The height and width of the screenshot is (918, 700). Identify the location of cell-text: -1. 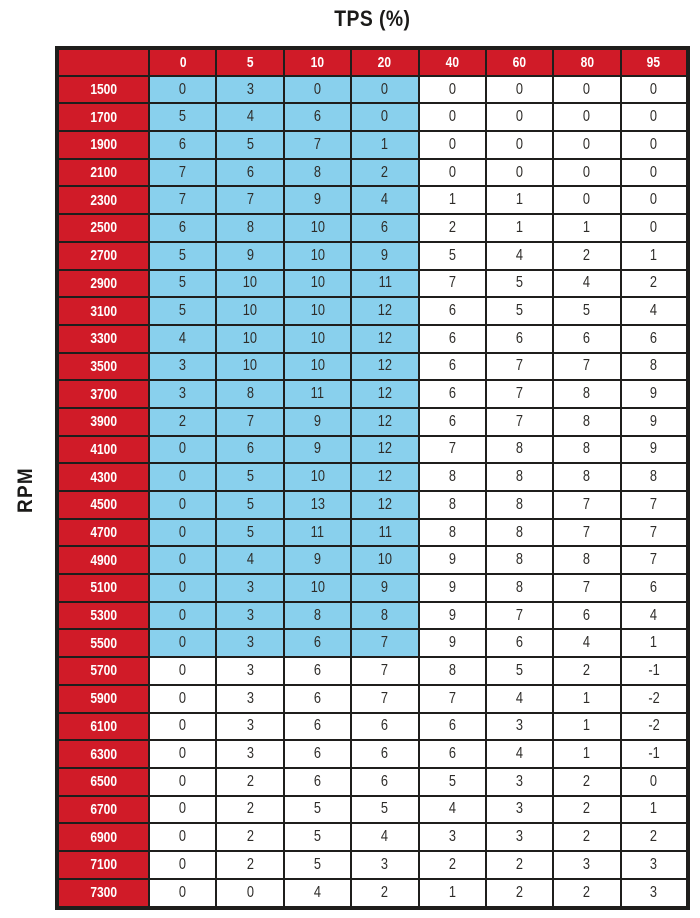
(654, 754).